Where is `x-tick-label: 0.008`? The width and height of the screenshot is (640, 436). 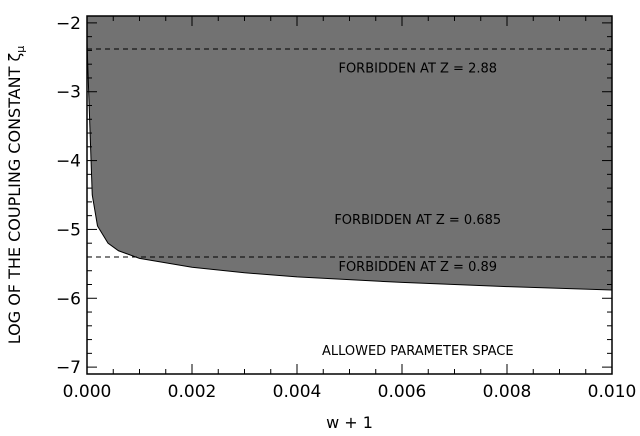 x-tick-label: 0.008 is located at coordinates (507, 392).